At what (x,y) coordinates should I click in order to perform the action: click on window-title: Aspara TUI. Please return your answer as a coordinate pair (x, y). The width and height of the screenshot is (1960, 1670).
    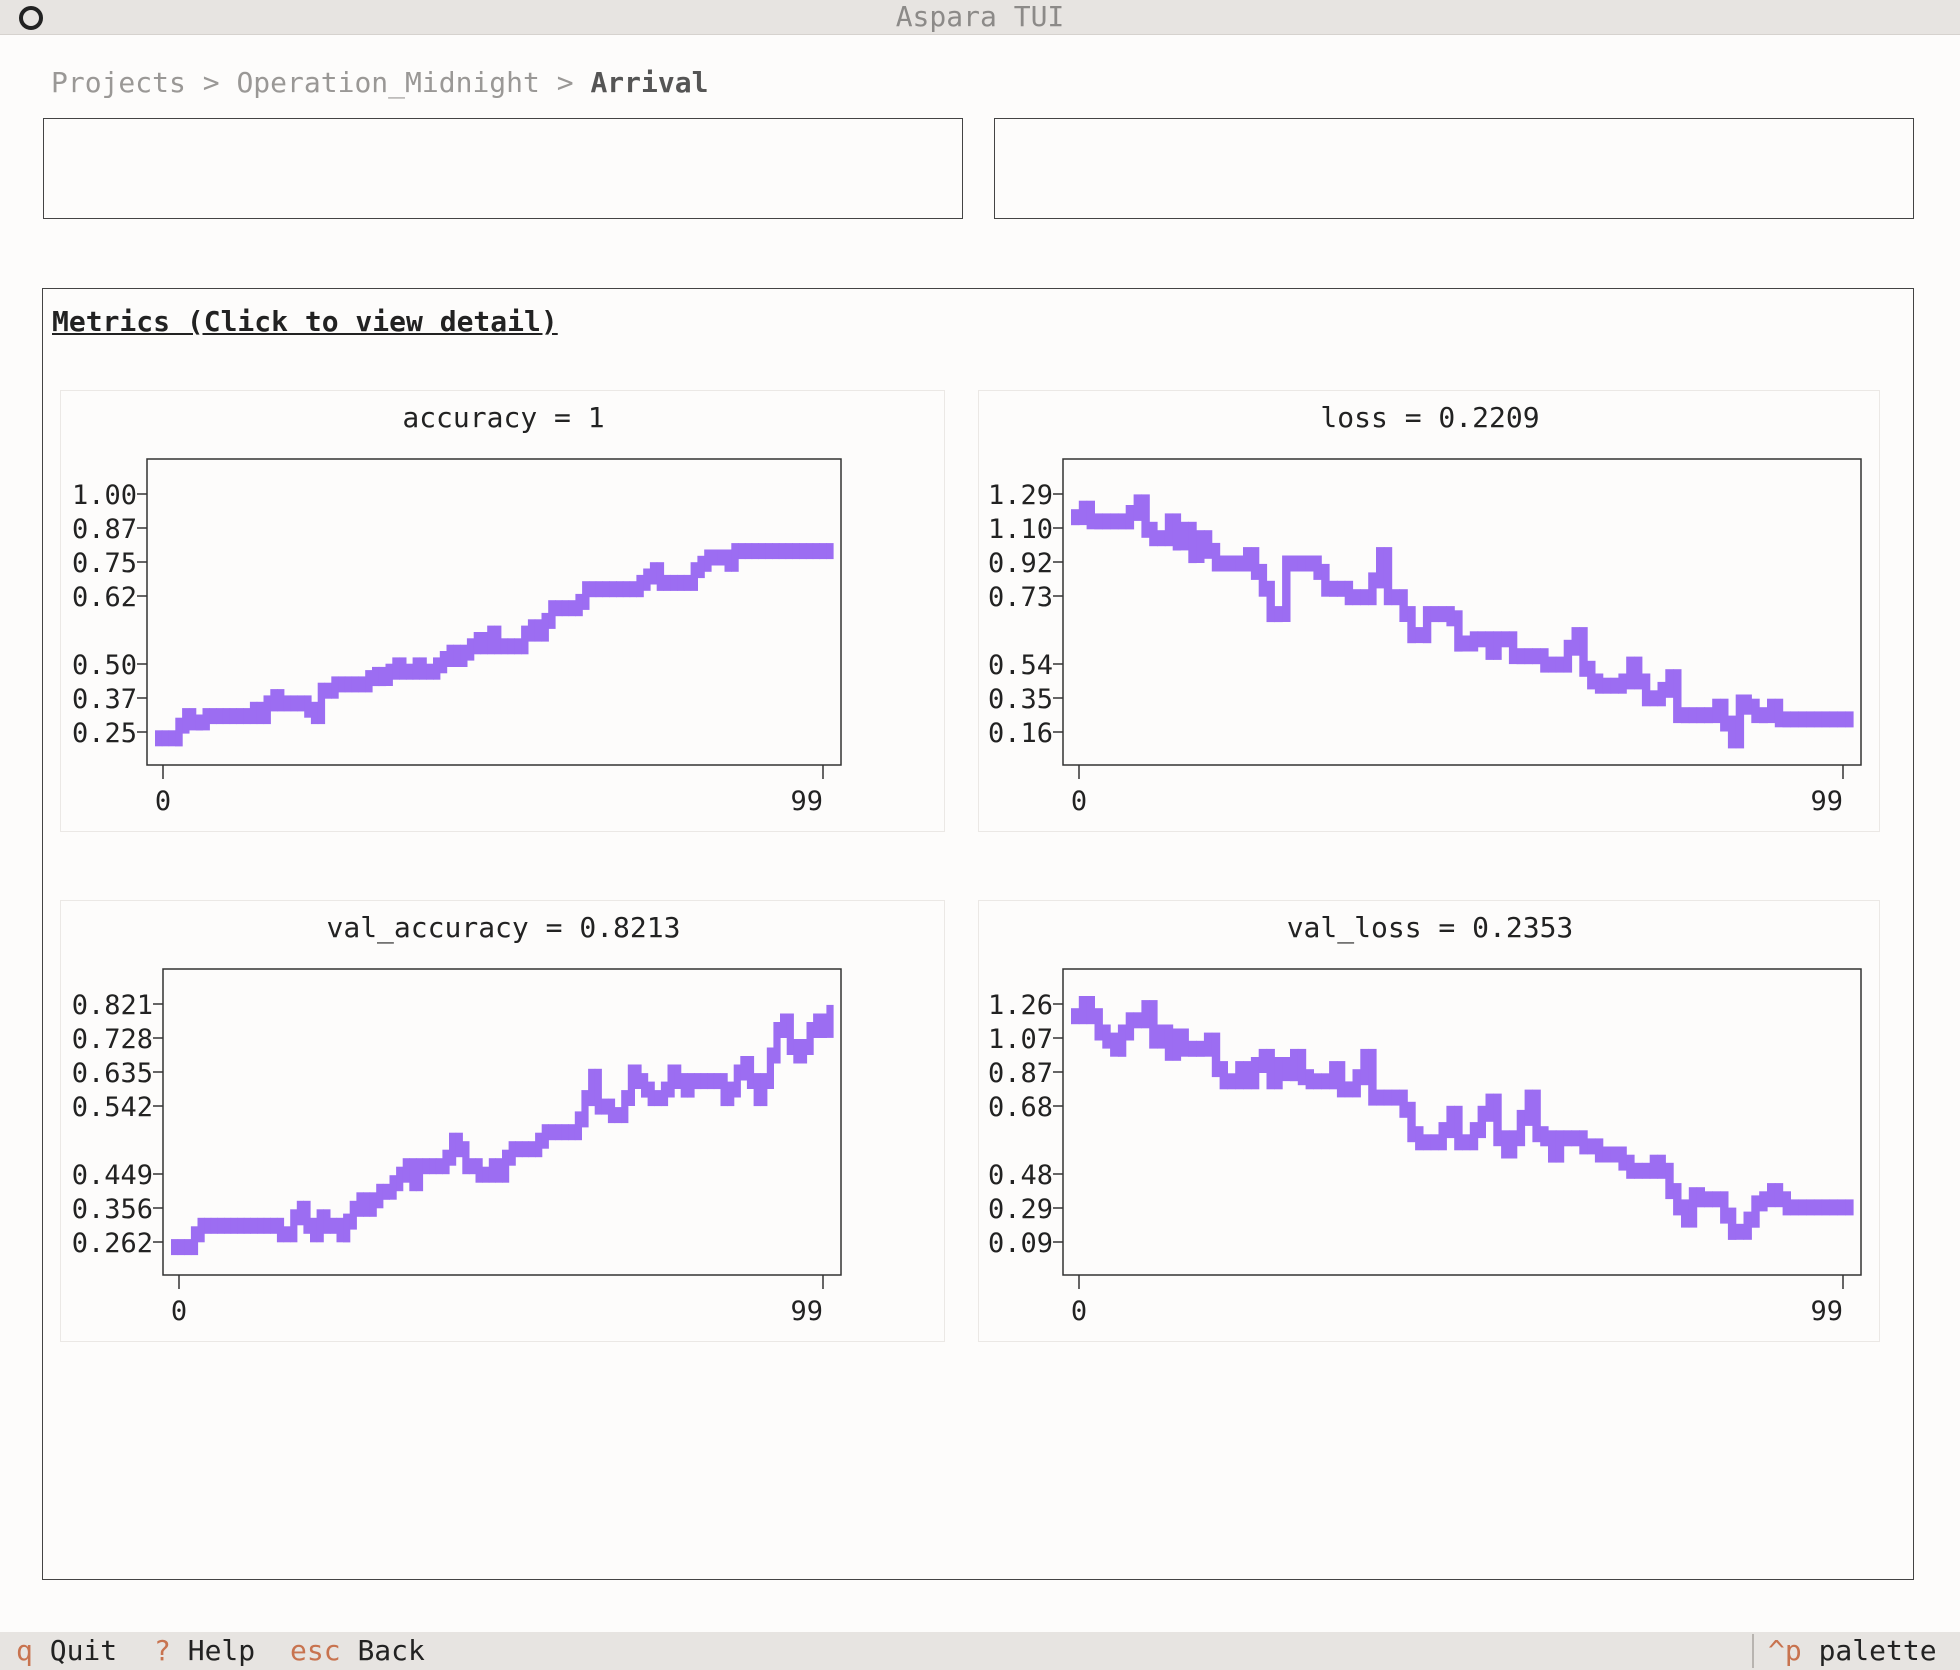
    Looking at the image, I should click on (980, 16).